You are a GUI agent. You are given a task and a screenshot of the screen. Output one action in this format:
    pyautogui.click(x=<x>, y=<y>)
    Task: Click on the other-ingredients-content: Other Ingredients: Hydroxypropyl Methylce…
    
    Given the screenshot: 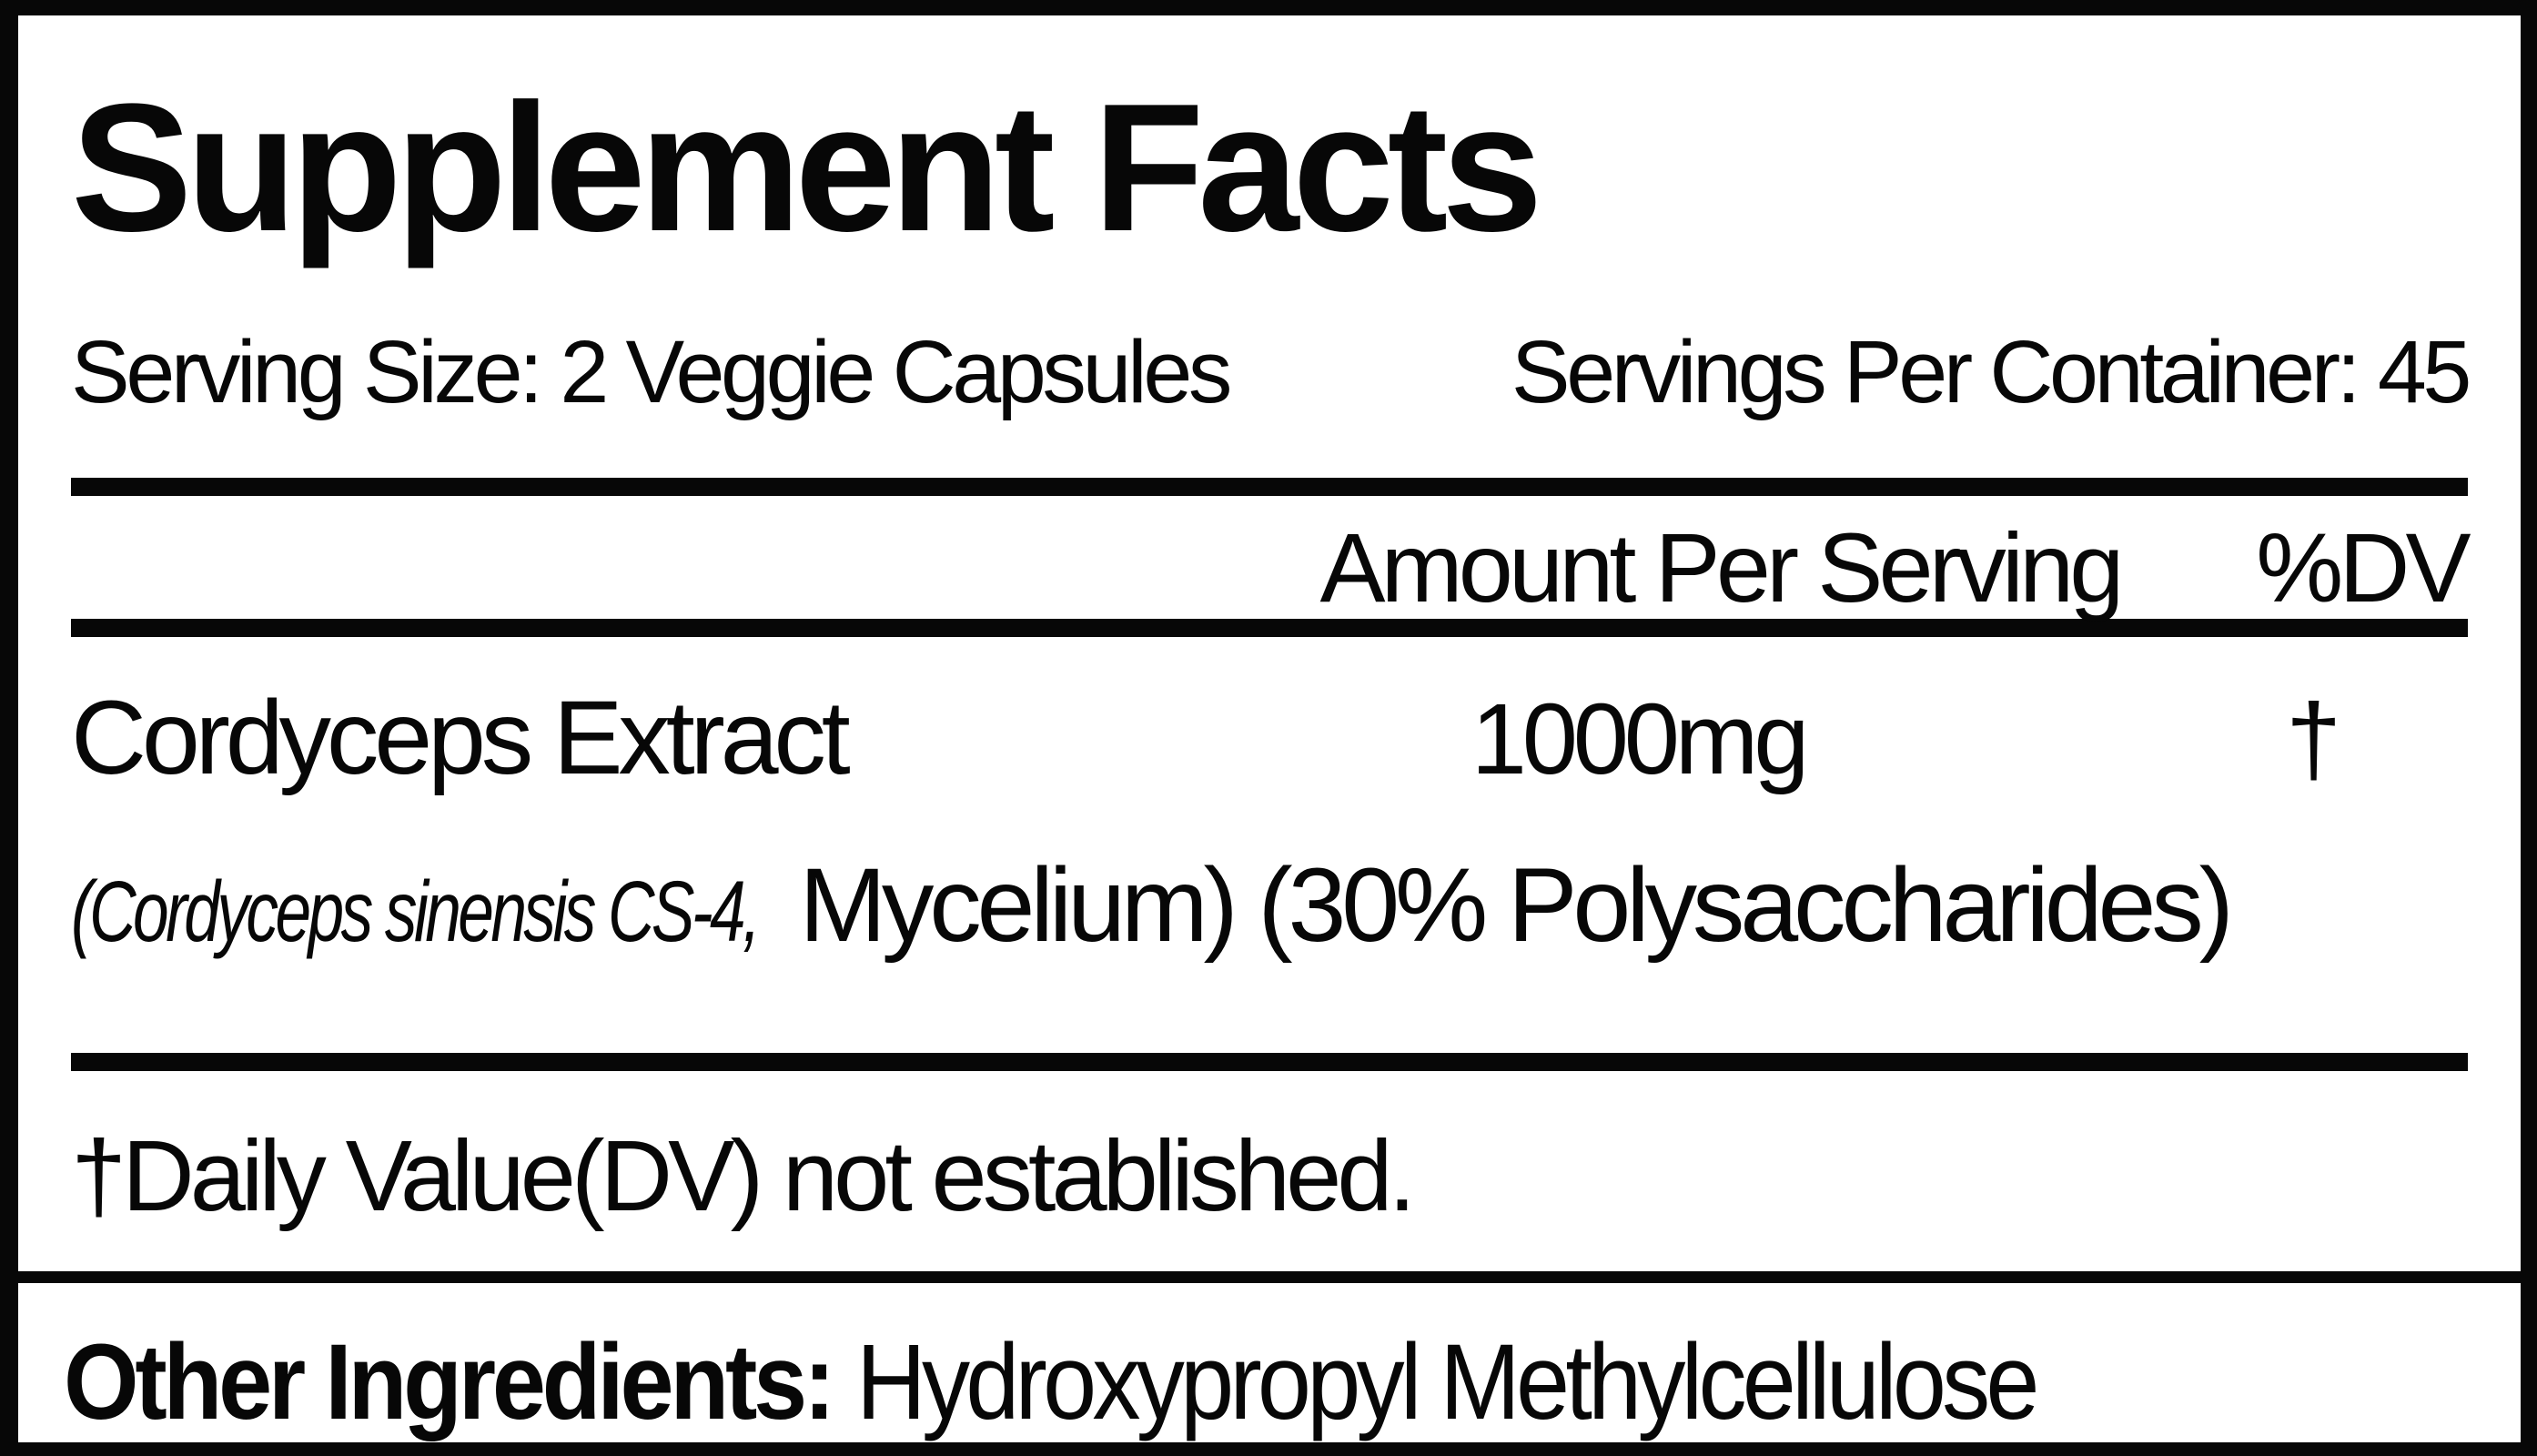 What is the action you would take?
    pyautogui.click(x=1051, y=1376)
    